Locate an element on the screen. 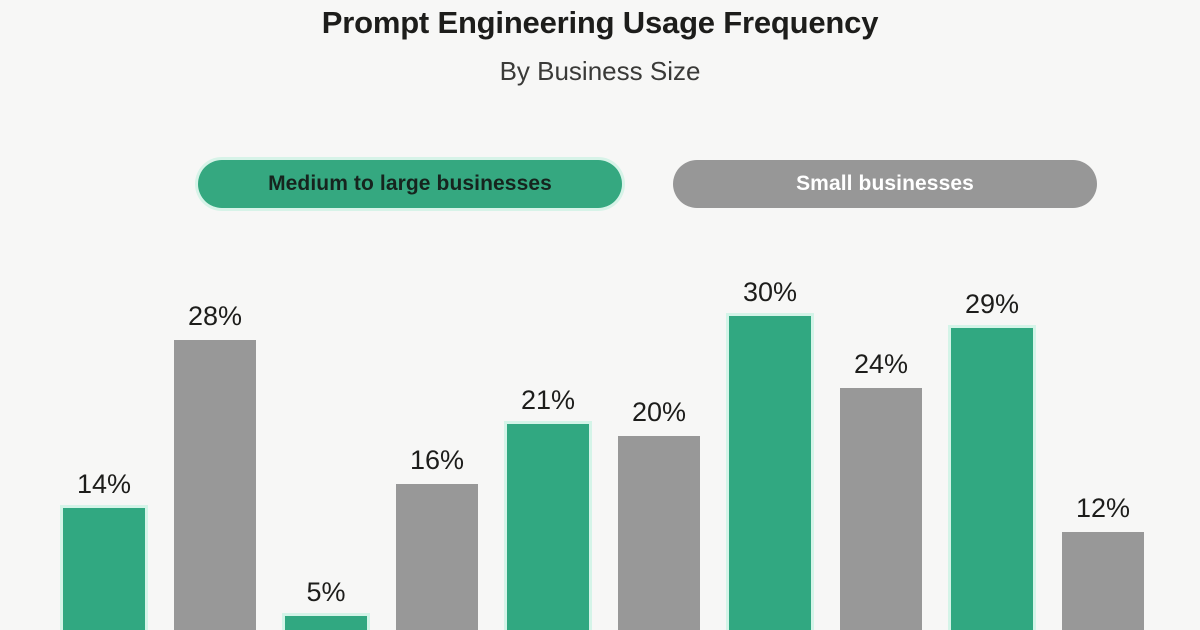 Image resolution: width=1200 pixels, height=630 pixels. bar-value-label: 14% is located at coordinates (104, 484).